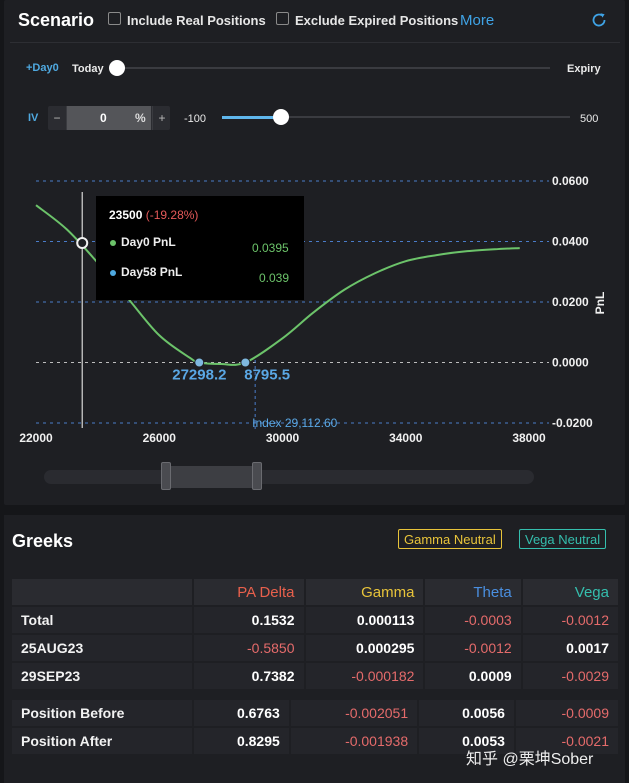 This screenshot has height=783, width=629. I want to click on greek-value-cell: 0.7382, so click(249, 676).